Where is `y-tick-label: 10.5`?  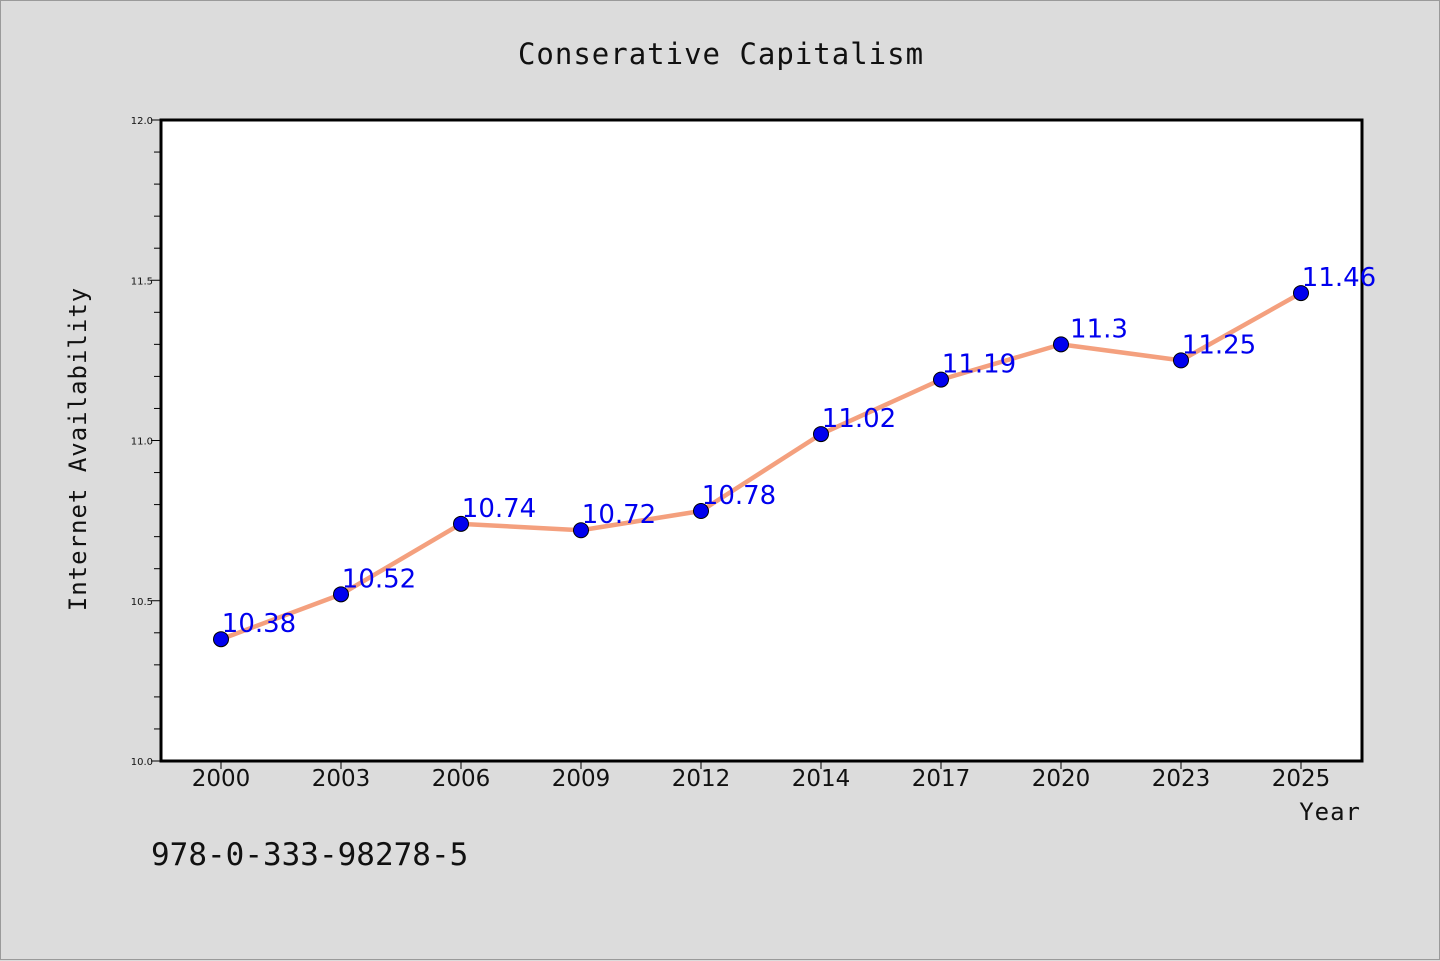 y-tick-label: 10.5 is located at coordinates (142, 602).